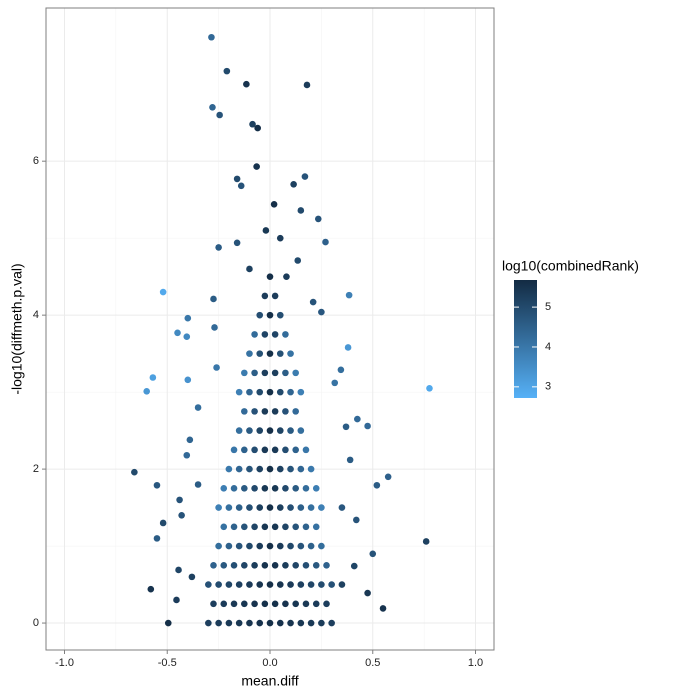 The image size is (700, 700). Describe the element at coordinates (548, 347) in the screenshot. I see `legend-tick-label: 4` at that location.